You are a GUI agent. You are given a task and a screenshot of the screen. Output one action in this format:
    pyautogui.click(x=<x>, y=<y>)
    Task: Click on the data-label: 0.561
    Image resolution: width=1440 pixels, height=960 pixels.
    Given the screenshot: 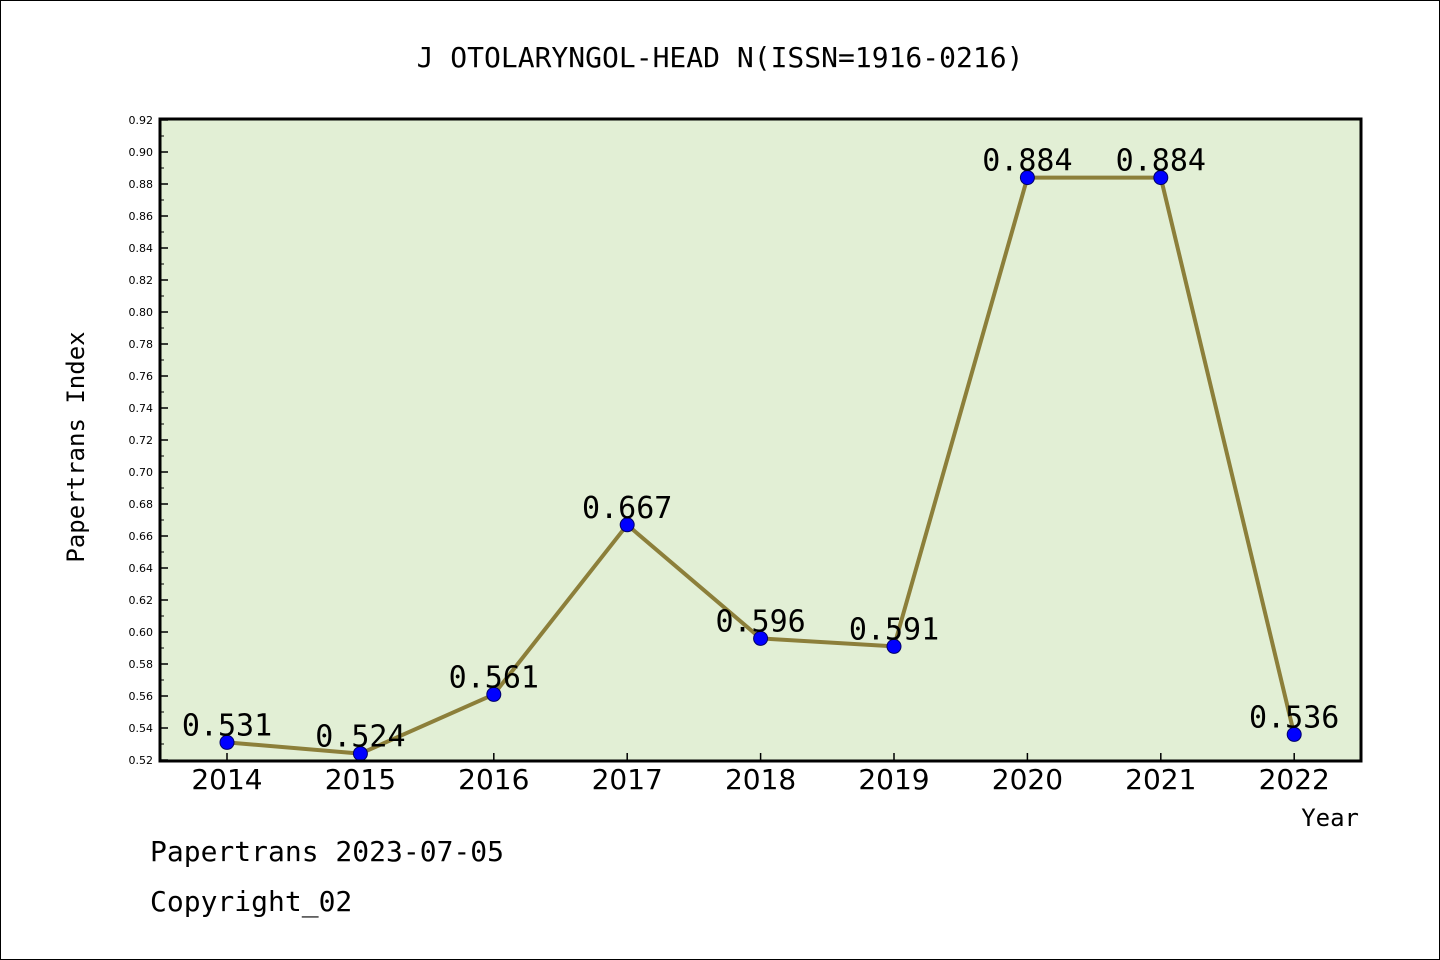 What is the action you would take?
    pyautogui.click(x=494, y=677)
    